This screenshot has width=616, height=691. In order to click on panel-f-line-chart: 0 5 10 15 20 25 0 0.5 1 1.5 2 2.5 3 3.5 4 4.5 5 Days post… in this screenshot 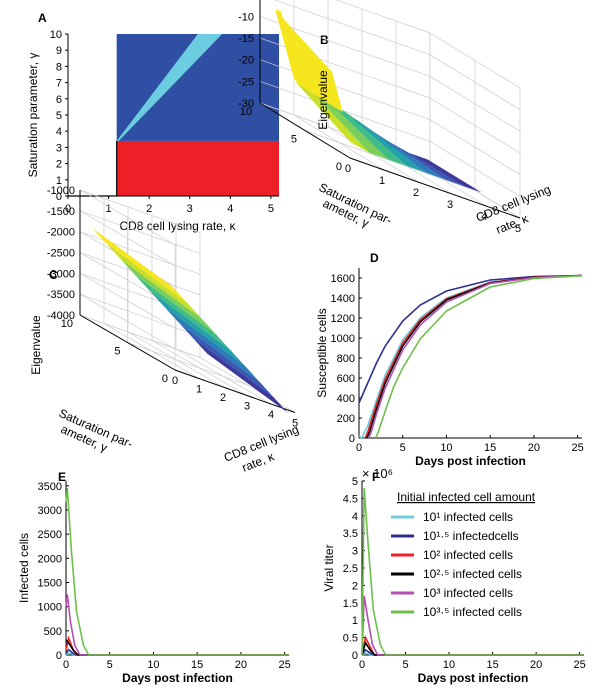, I will do `click(454, 575)`.